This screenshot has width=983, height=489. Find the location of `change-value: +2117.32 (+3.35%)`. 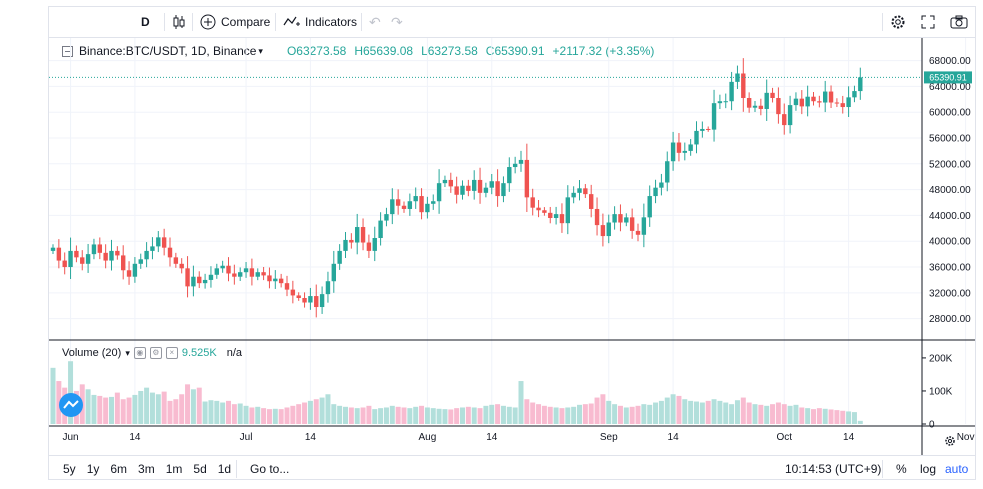

change-value: +2117.32 (+3.35%) is located at coordinates (603, 51).